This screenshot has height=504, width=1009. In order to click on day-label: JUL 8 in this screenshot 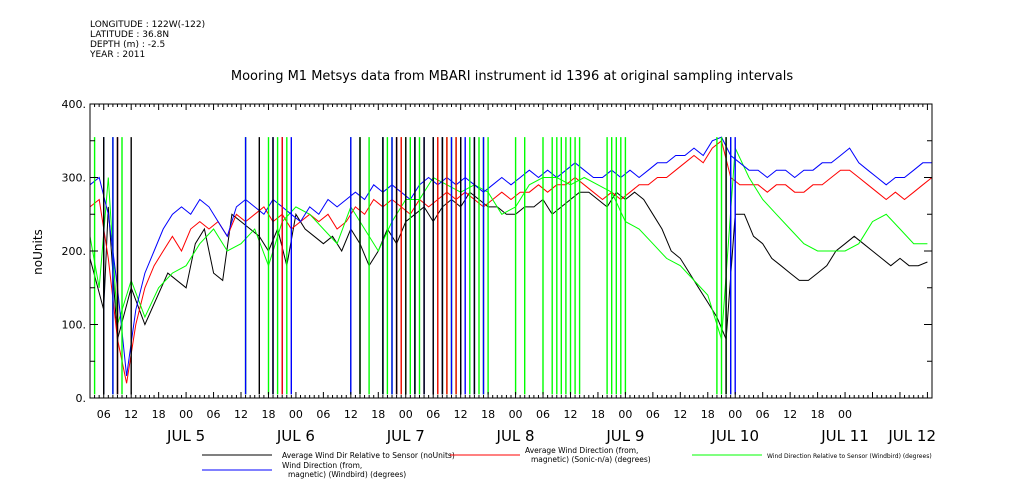, I will do `click(515, 436)`.